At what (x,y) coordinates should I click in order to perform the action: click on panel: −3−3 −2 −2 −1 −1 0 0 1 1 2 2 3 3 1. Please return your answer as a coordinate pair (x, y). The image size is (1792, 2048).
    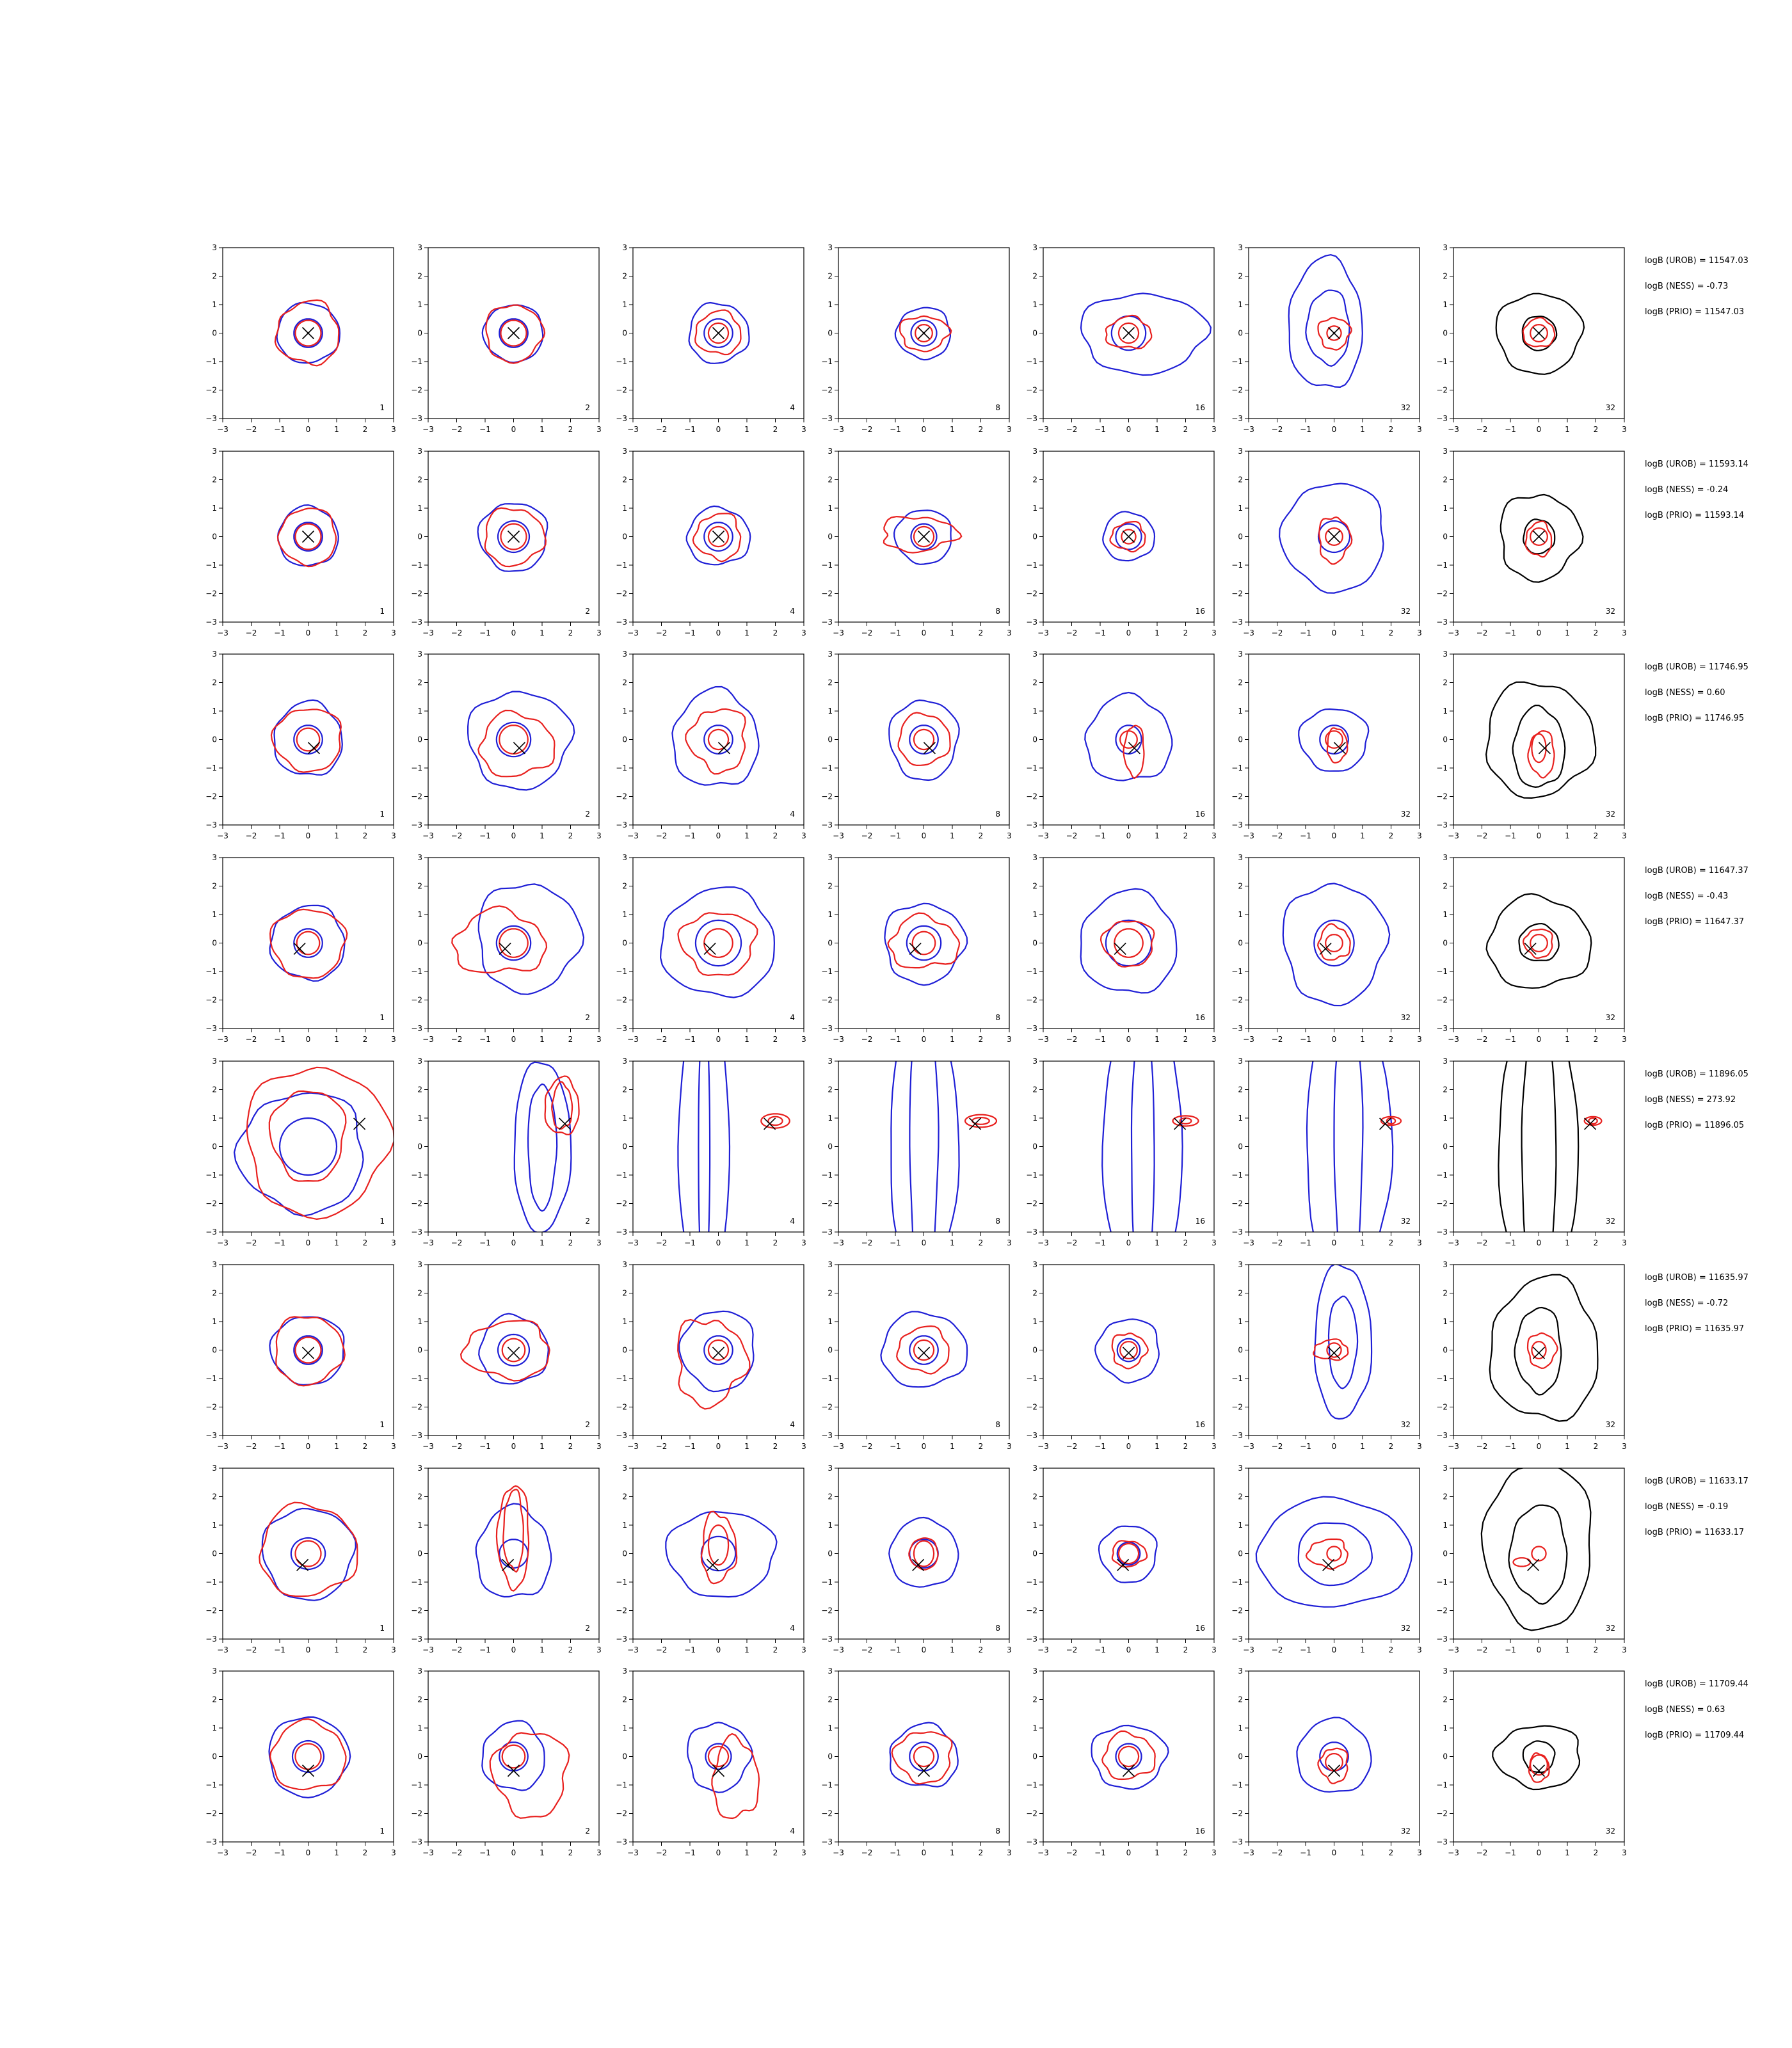
    Looking at the image, I should click on (300, 1355).